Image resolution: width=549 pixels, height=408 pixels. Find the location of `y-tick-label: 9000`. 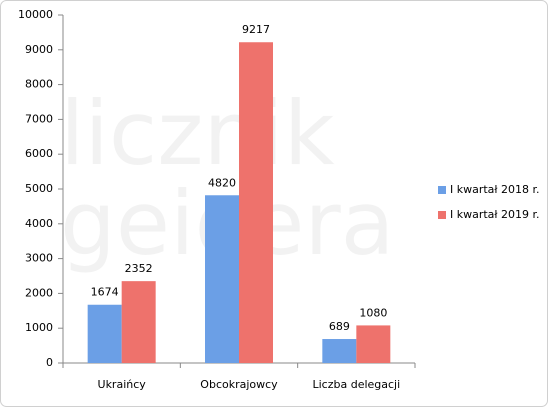

y-tick-label: 9000 is located at coordinates (39, 49).